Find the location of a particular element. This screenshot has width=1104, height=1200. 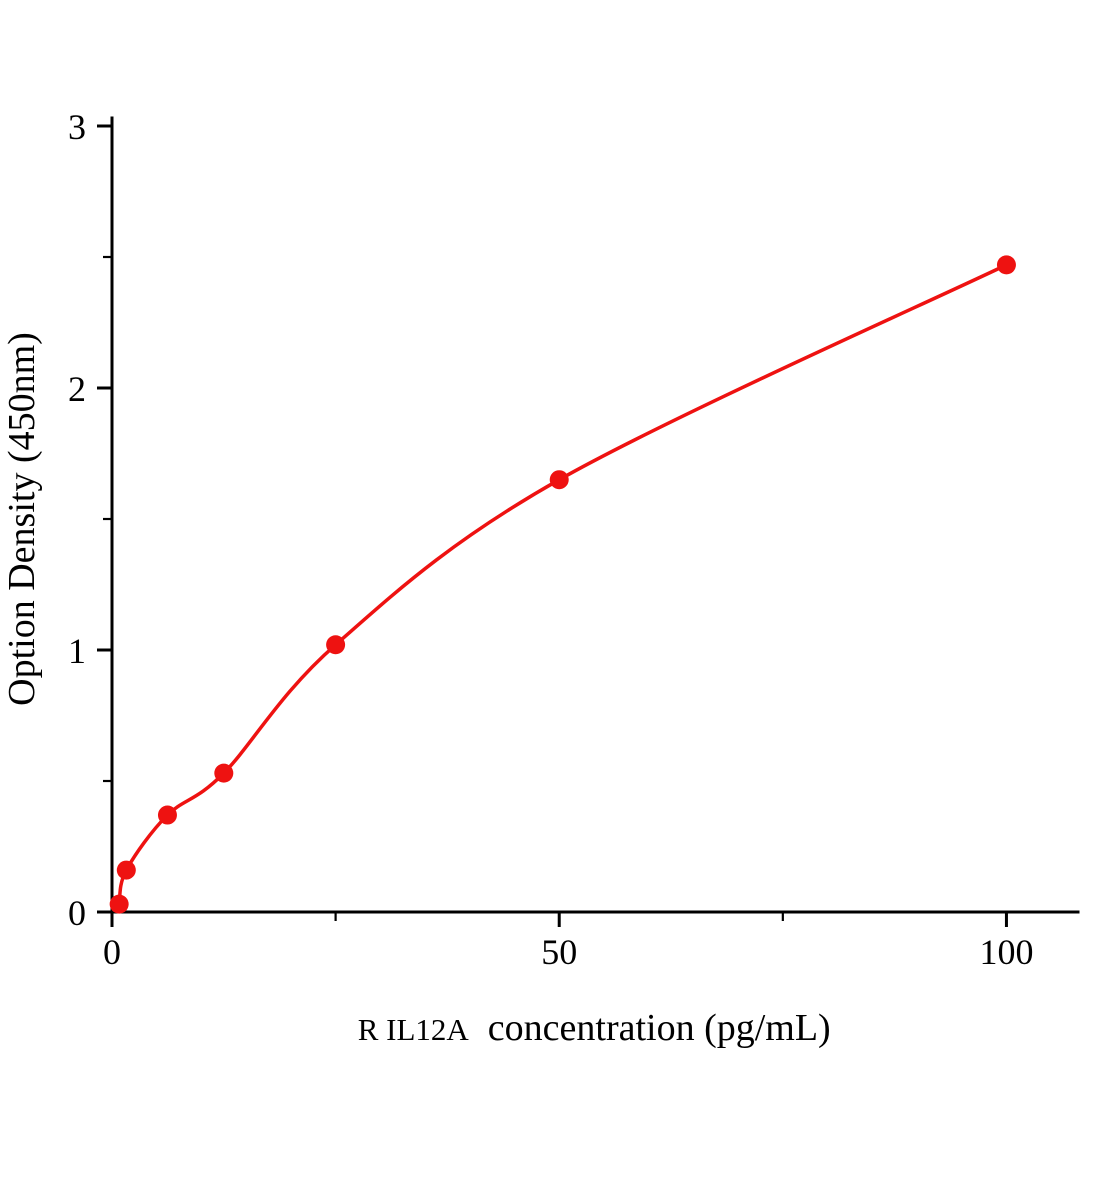

x-tick-label: 100 is located at coordinates (1006, 952).